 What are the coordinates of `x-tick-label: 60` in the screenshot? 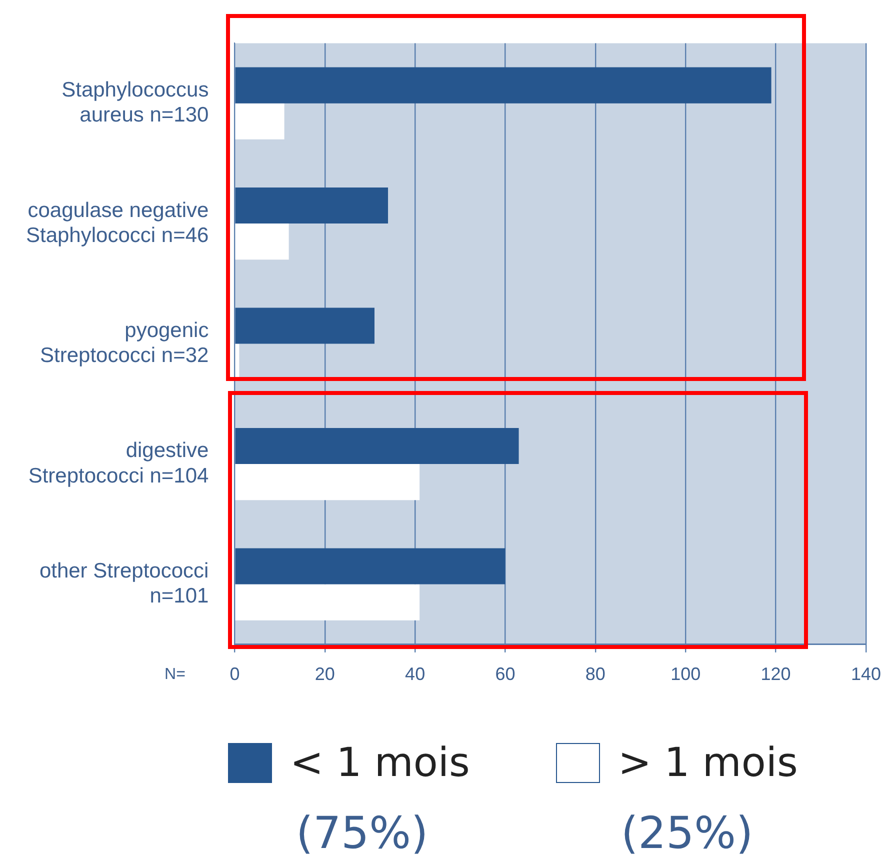 It's located at (505, 674).